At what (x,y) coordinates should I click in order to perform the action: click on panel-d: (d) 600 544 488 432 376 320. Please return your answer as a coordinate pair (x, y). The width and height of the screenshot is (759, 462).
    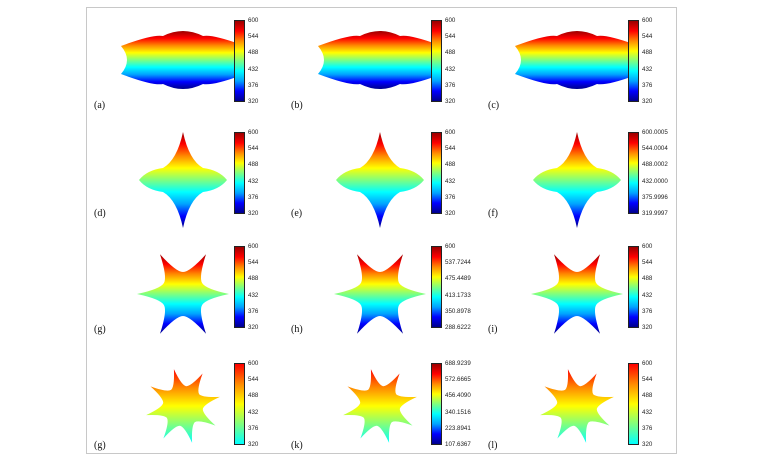
    Looking at the image, I should click on (186, 181).